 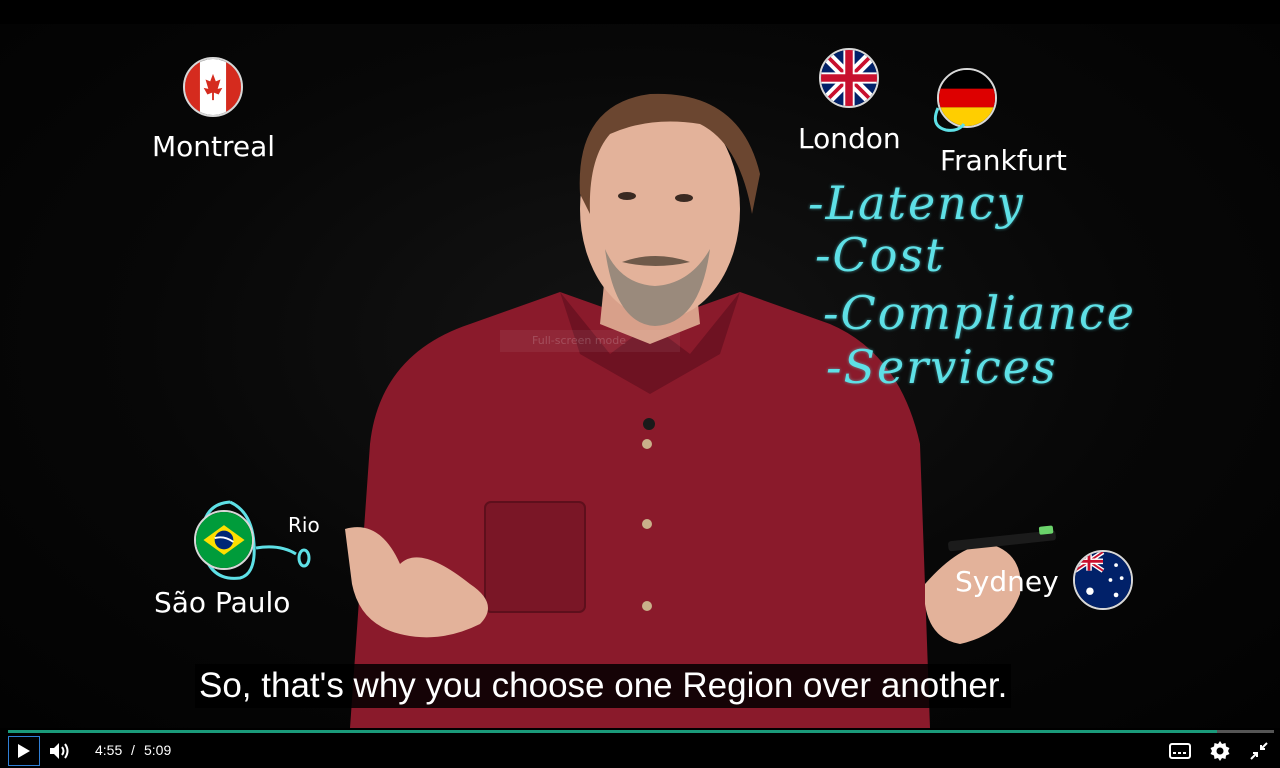 I want to click on captions-button, so click(x=1180, y=751).